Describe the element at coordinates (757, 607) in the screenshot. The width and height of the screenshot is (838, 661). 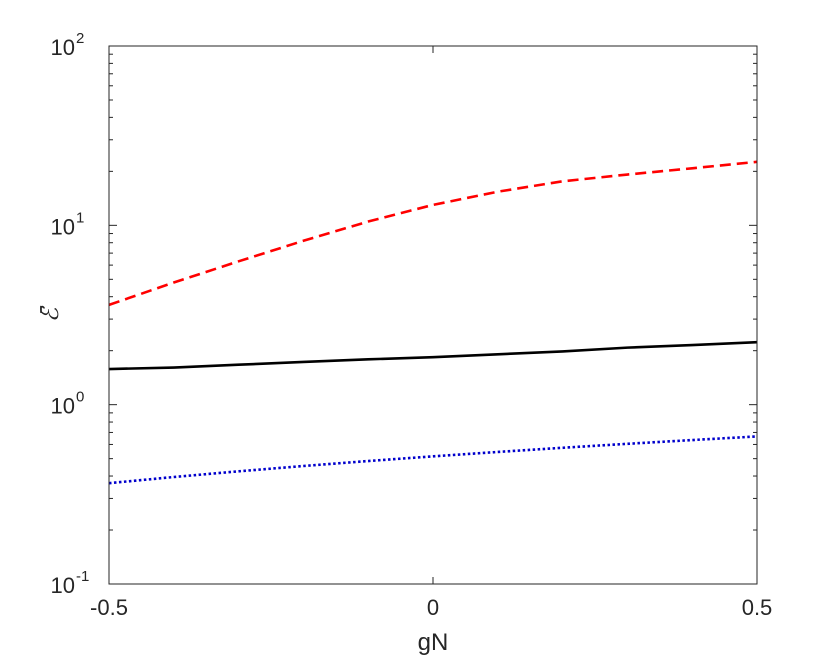
I see `x-tick-label: 0.5` at that location.